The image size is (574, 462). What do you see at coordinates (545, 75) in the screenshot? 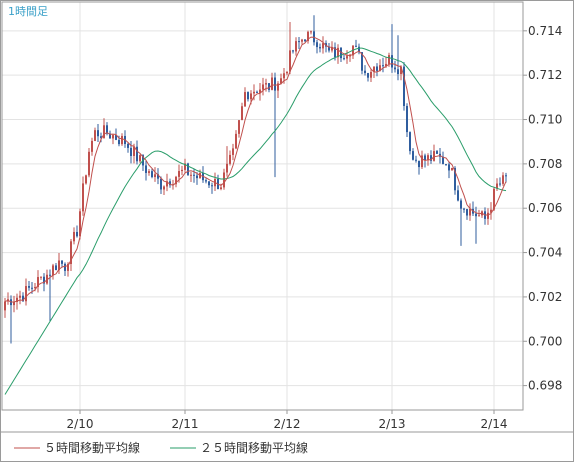
I see `y-tick-label: 0.712` at bounding box center [545, 75].